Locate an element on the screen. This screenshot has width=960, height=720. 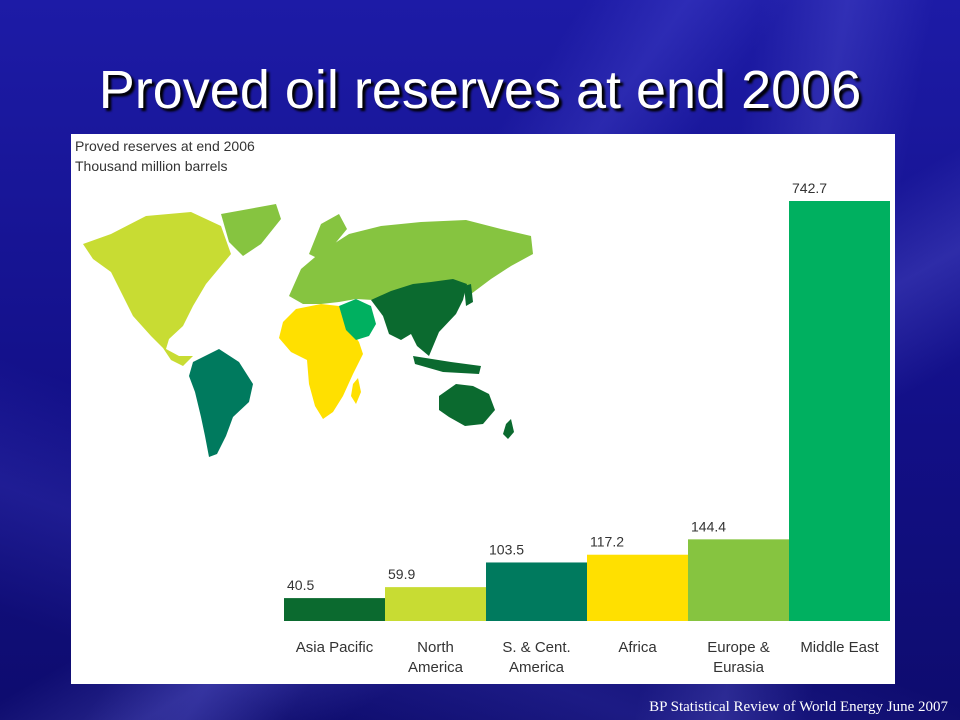
bar-value-label: 40.5 is located at coordinates (300, 585).